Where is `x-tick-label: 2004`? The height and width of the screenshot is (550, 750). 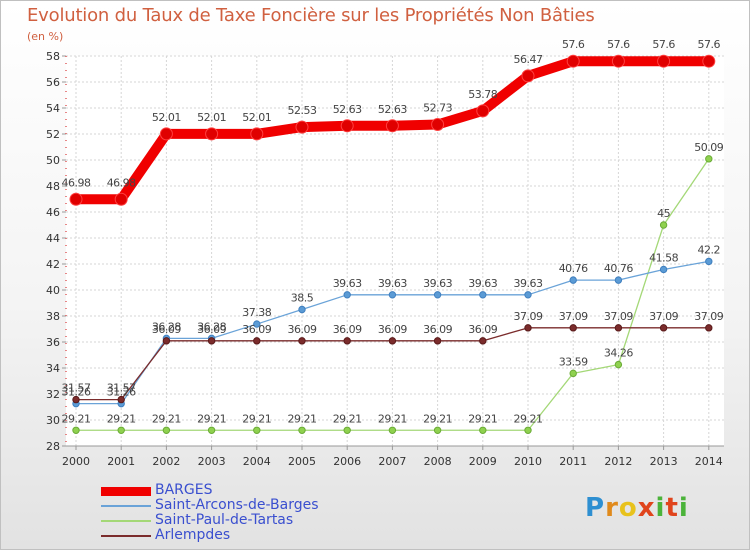
x-tick-label: 2004 is located at coordinates (257, 461).